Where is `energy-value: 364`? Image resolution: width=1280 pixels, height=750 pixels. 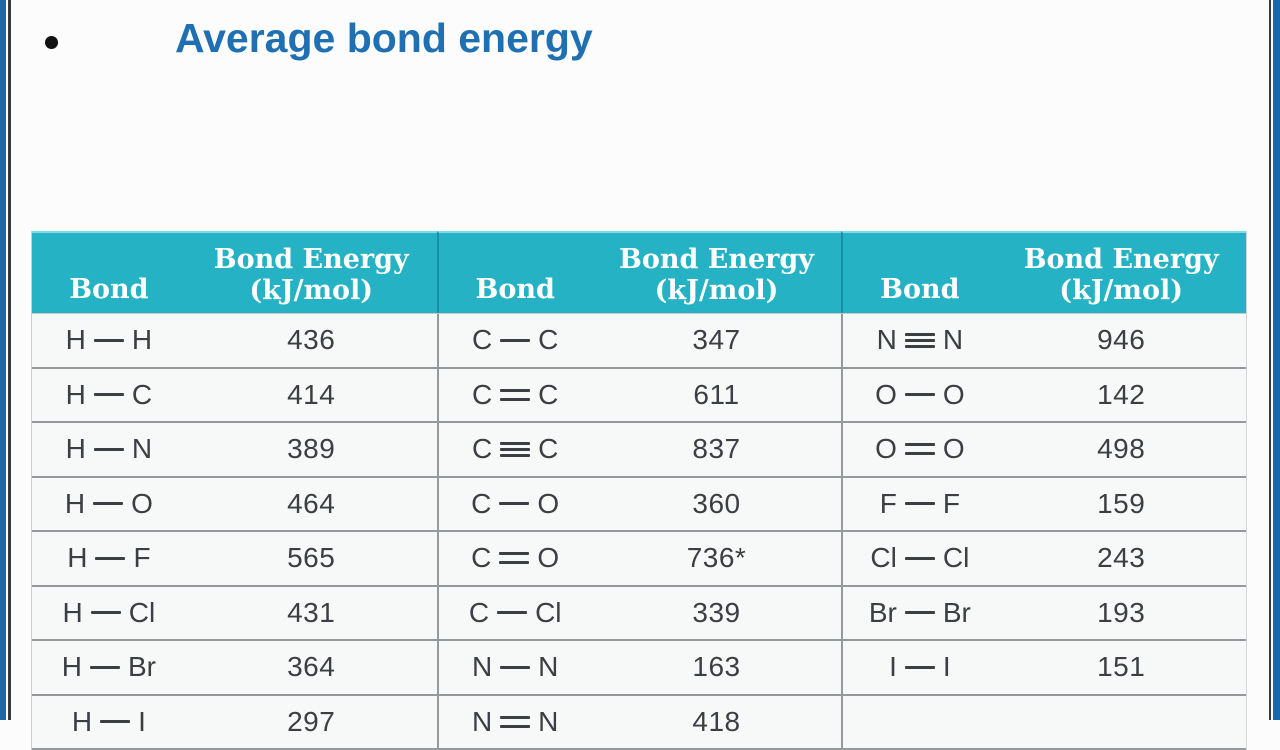
energy-value: 364 is located at coordinates (311, 667).